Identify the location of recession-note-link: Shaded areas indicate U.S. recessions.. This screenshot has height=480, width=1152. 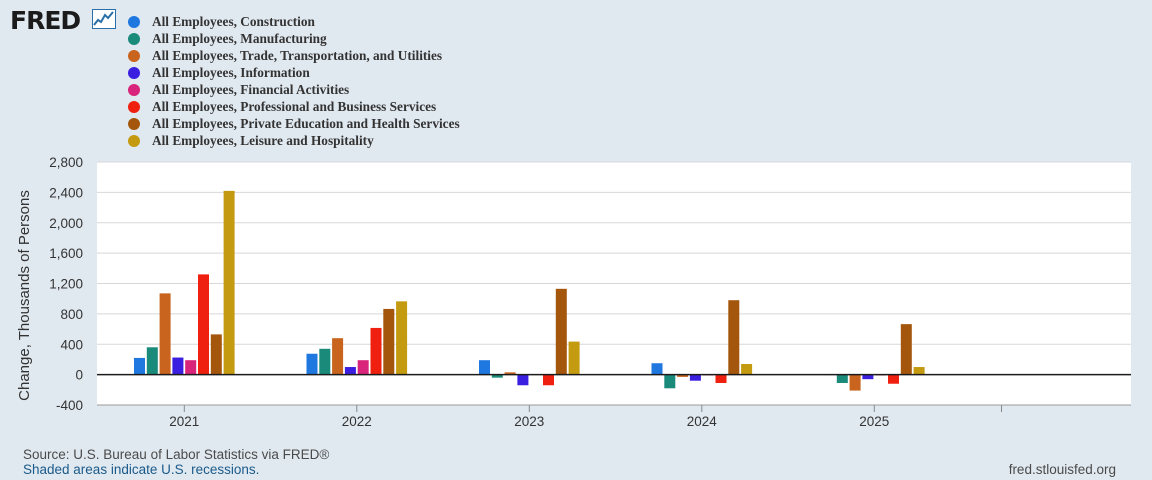
(141, 469).